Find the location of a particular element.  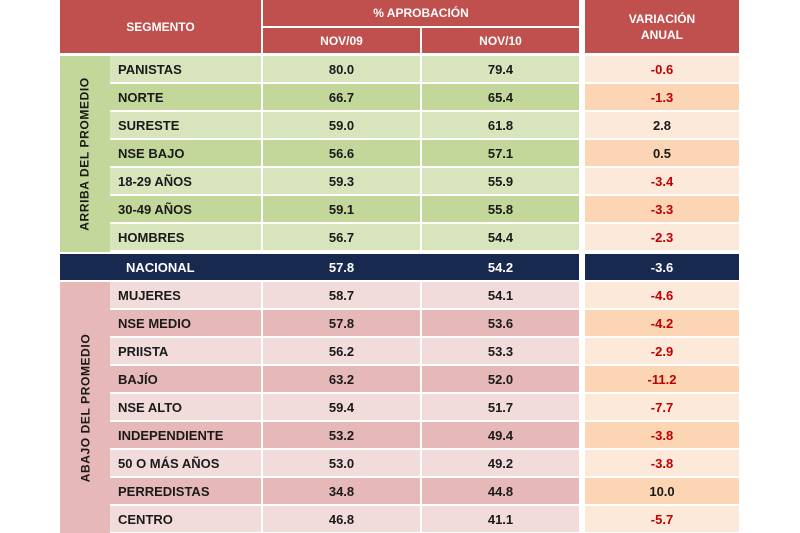

national-nov09: 57.8 is located at coordinates (341, 267).